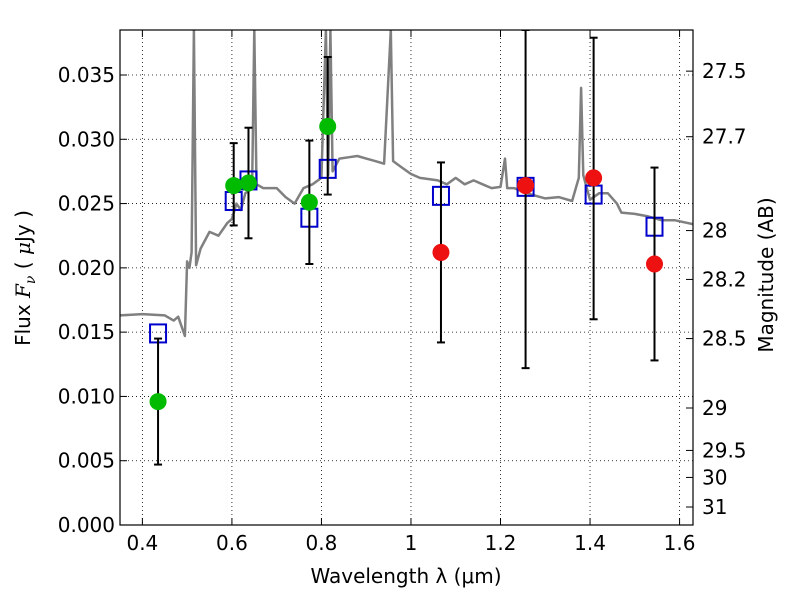 This screenshot has width=800, height=600. I want to click on svg-text: Flux Fν ( μJy ), so click(25, 278).